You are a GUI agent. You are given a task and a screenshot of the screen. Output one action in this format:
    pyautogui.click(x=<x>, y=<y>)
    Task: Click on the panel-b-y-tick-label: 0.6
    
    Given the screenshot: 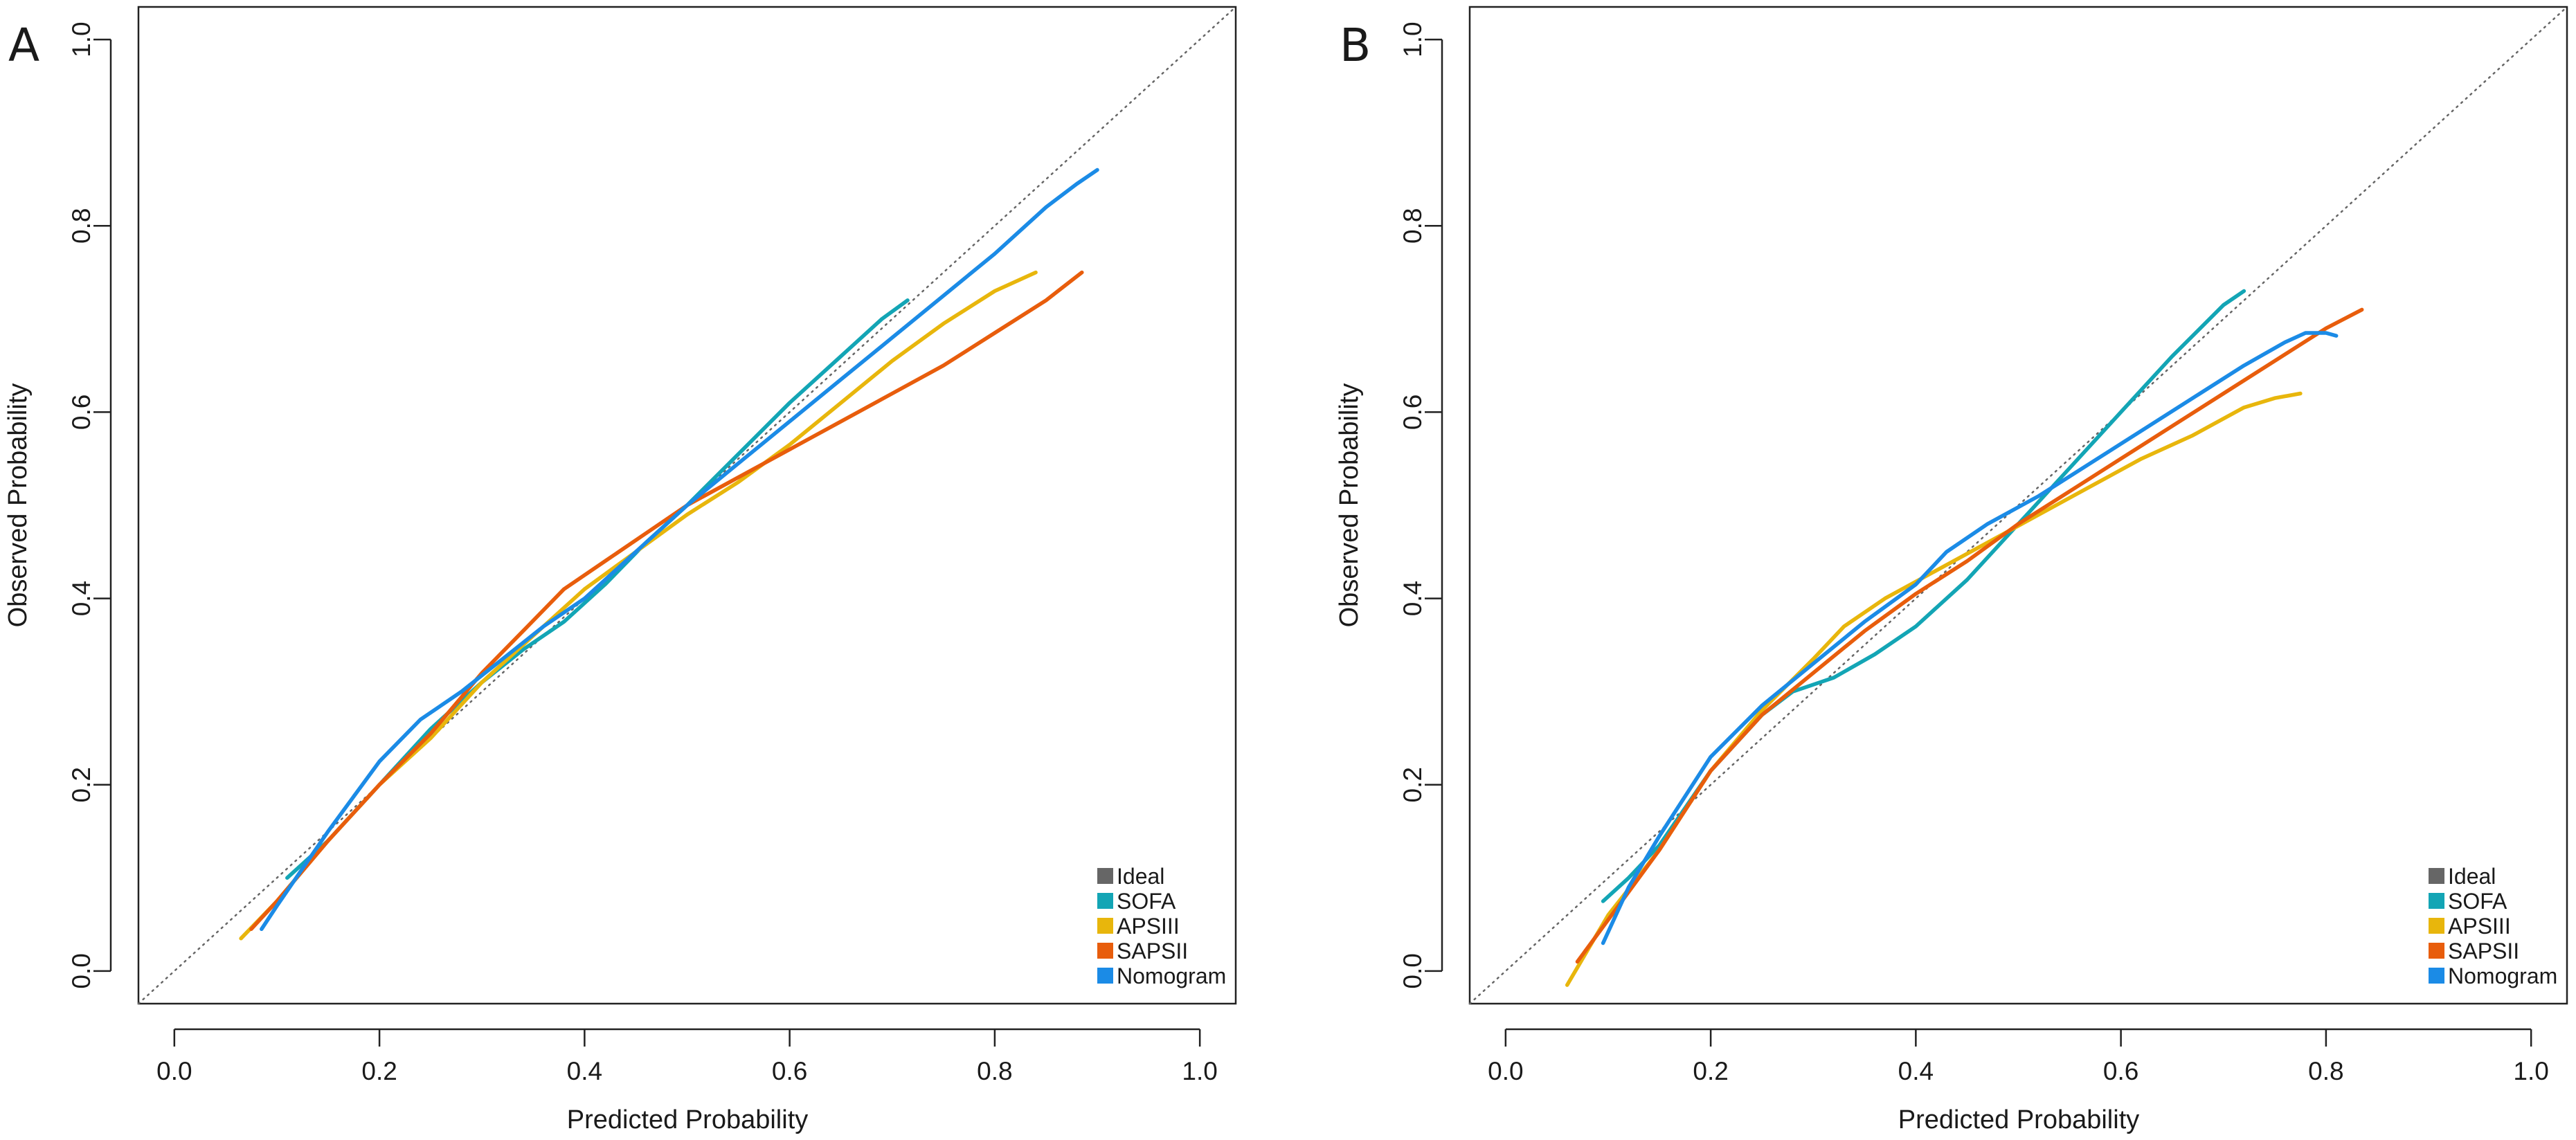 What is the action you would take?
    pyautogui.click(x=1412, y=412)
    